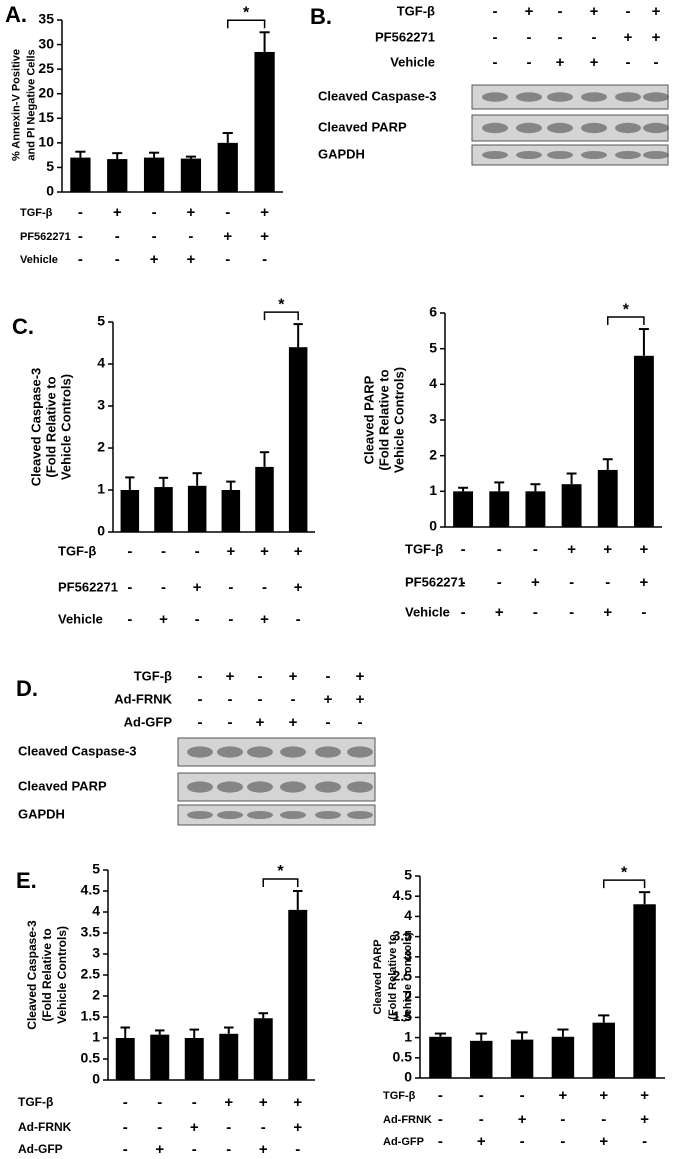  What do you see at coordinates (45, 237) in the screenshot?
I see `condition-label: PF562271` at bounding box center [45, 237].